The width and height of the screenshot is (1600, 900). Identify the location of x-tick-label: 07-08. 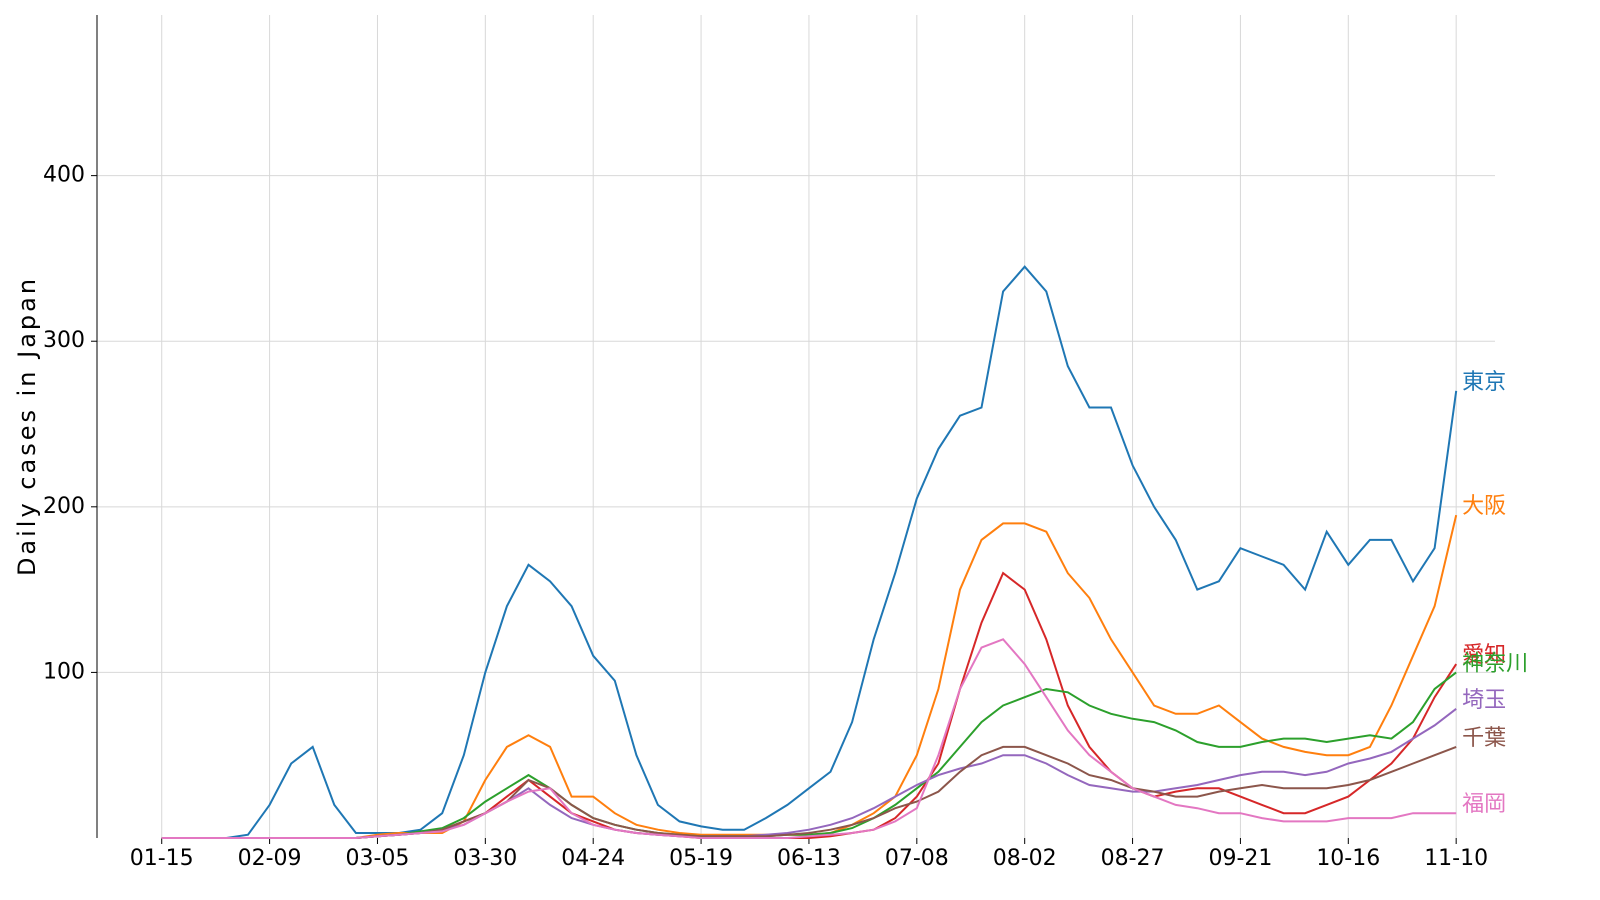
(917, 858).